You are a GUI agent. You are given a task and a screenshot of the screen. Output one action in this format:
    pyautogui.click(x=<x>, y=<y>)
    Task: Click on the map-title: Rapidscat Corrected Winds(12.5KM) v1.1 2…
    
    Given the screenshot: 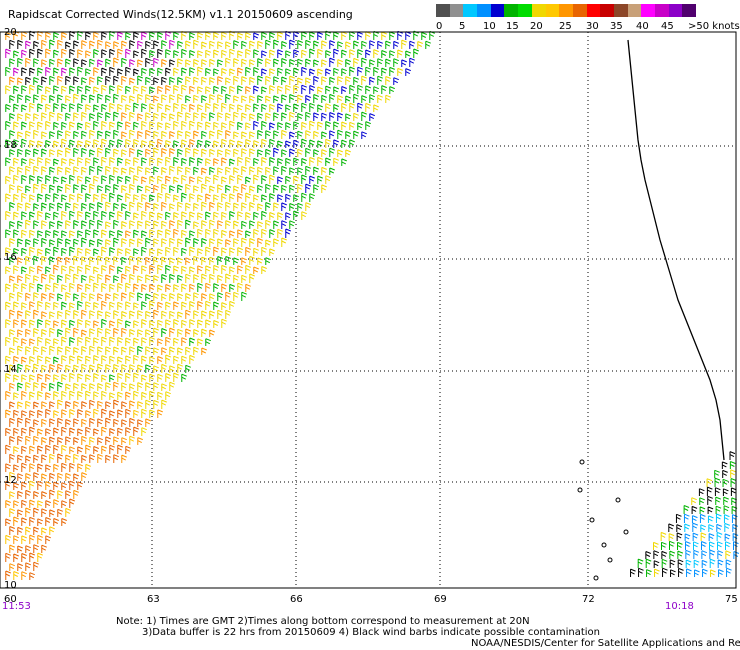 What is the action you would take?
    pyautogui.click(x=180, y=14)
    